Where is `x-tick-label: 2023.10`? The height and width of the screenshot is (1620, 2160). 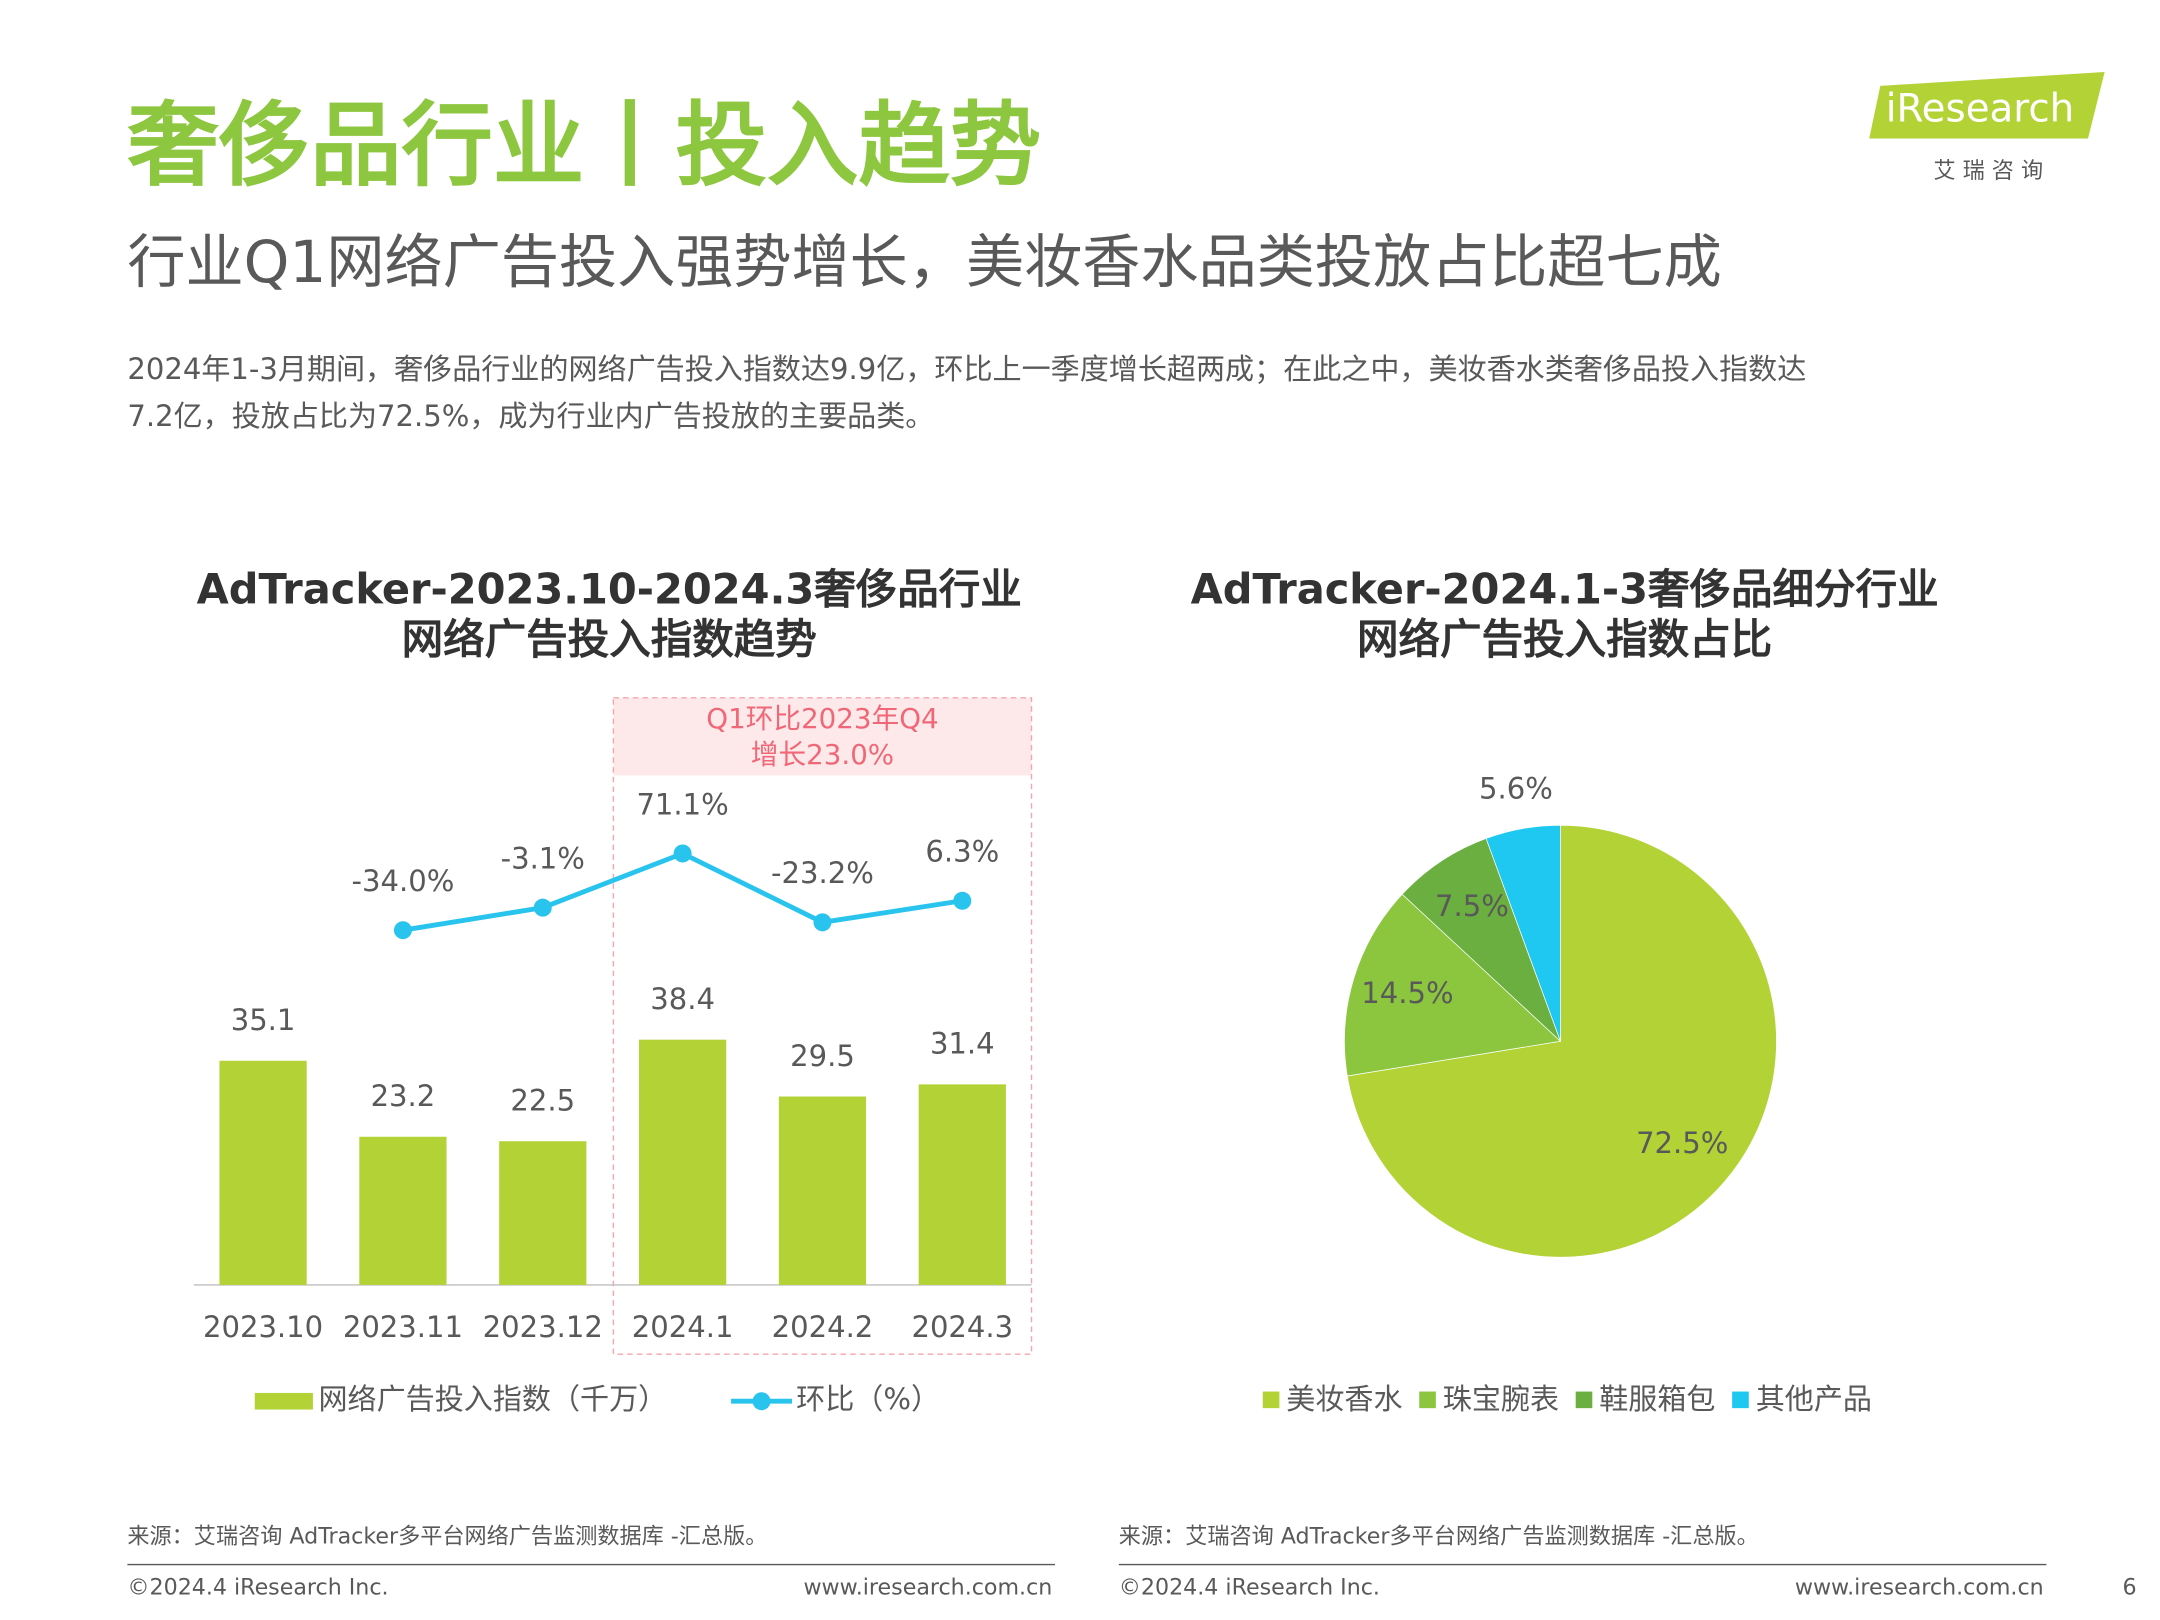 x-tick-label: 2023.10 is located at coordinates (263, 1327).